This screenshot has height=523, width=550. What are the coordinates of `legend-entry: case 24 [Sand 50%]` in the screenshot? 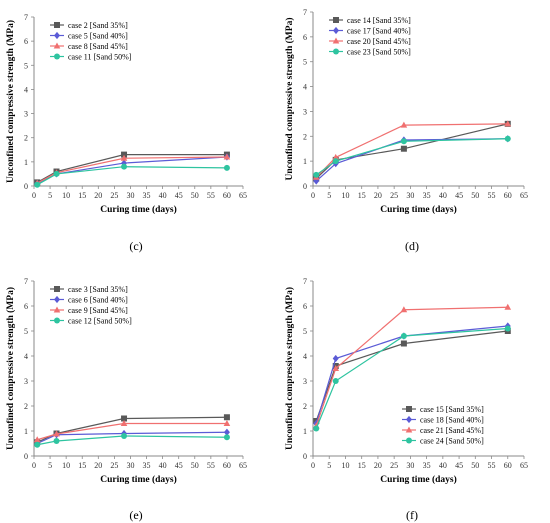 It's located at (452, 441).